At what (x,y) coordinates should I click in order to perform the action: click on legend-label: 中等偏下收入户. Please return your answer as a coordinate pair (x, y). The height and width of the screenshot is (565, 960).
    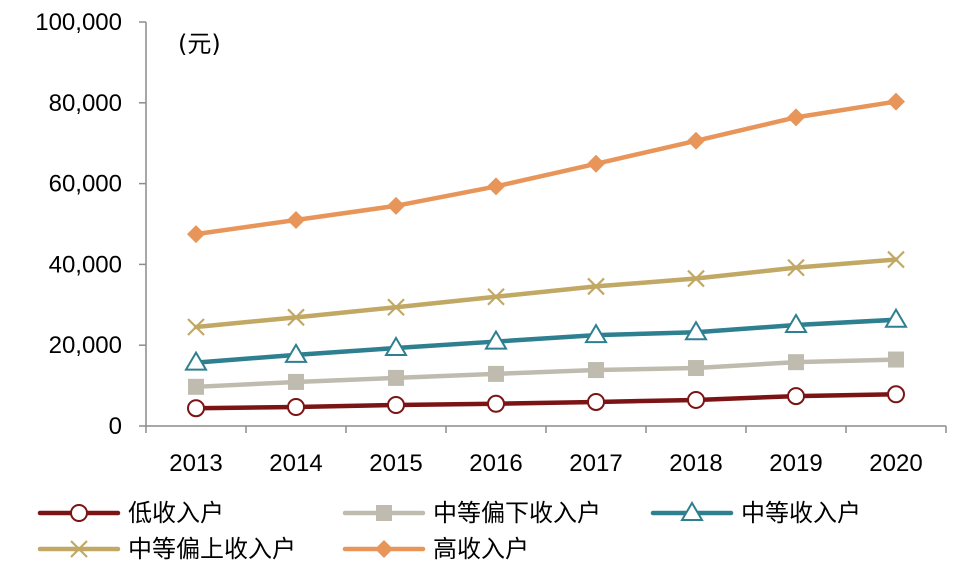
    Looking at the image, I should click on (517, 513).